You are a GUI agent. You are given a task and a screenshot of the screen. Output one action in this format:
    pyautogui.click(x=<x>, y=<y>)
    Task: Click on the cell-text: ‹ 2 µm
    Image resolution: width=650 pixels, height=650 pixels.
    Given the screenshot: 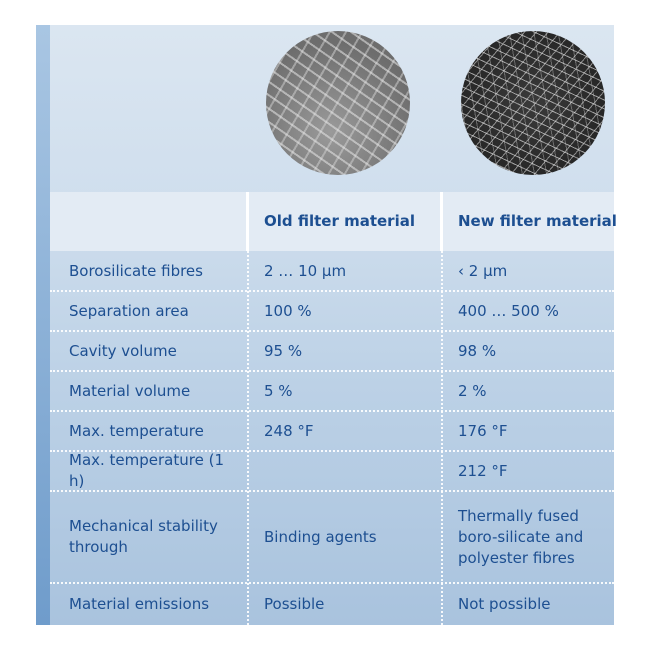 What is the action you would take?
    pyautogui.click(x=483, y=270)
    